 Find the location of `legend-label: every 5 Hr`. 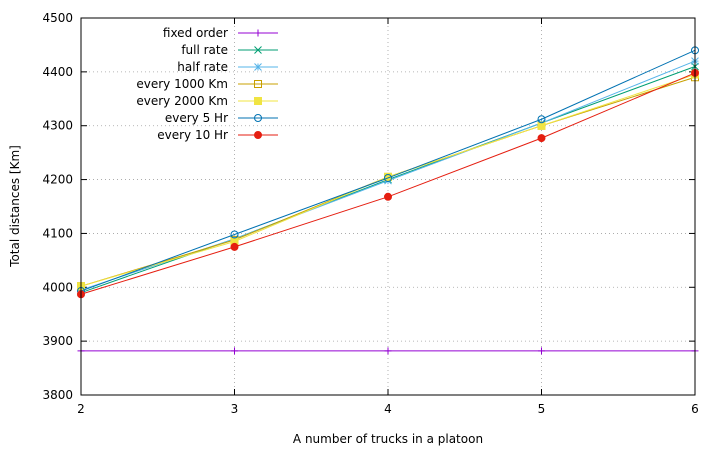

legend-label: every 5 Hr is located at coordinates (196, 118).